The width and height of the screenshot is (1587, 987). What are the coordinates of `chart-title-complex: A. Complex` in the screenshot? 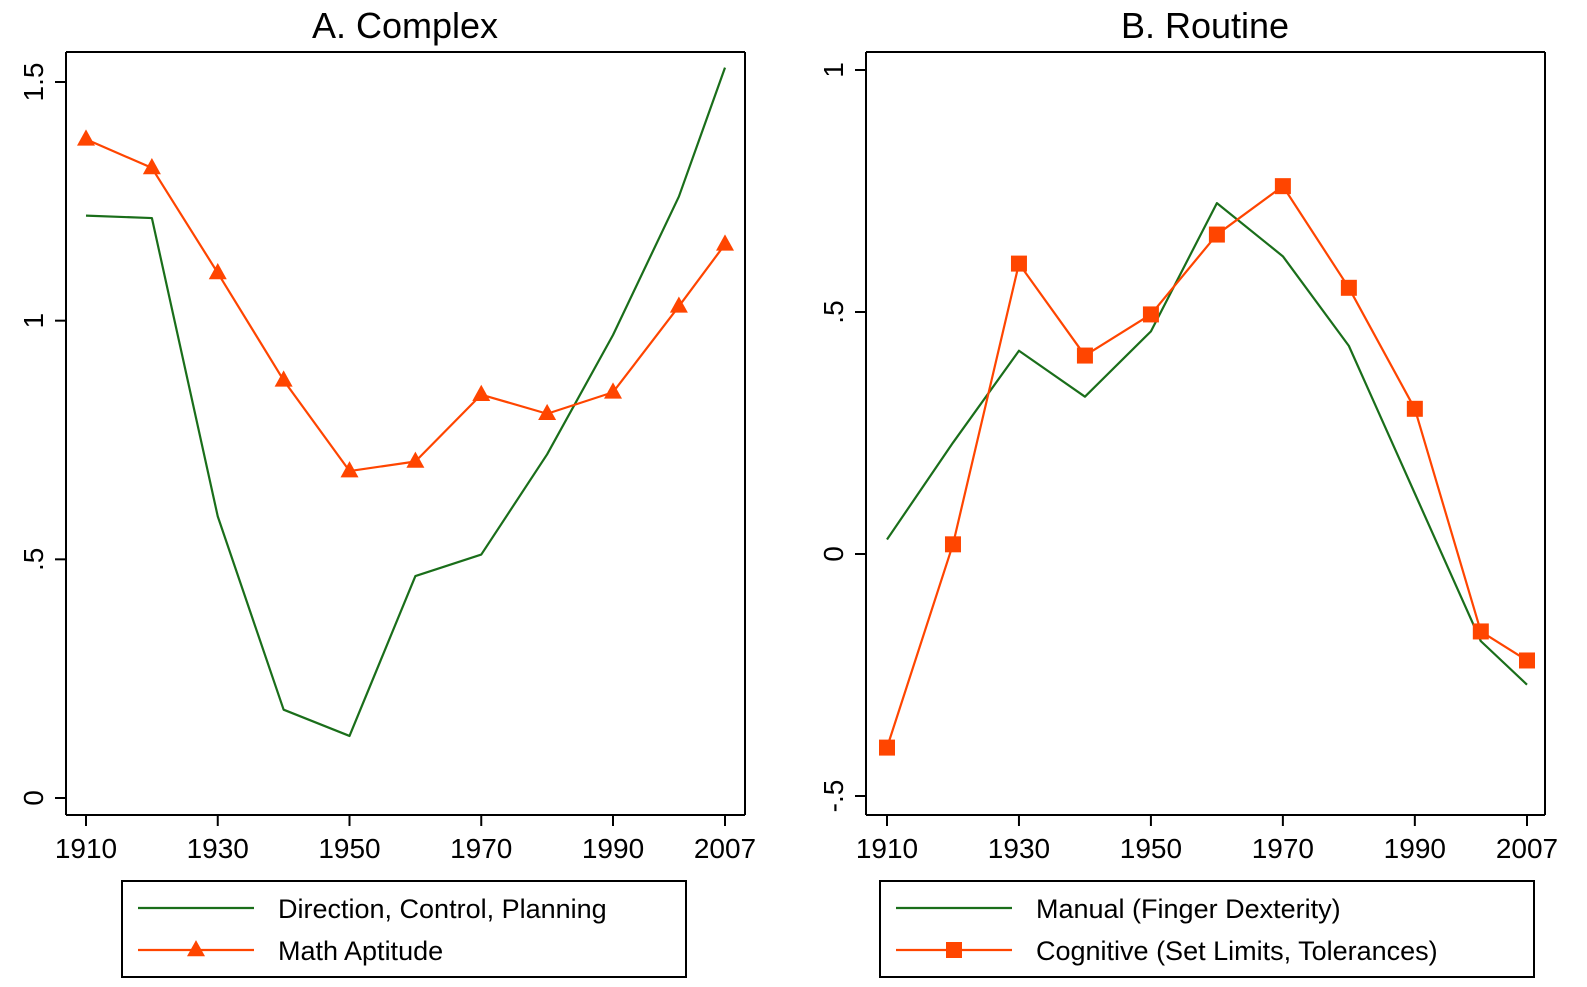 It's located at (405, 25).